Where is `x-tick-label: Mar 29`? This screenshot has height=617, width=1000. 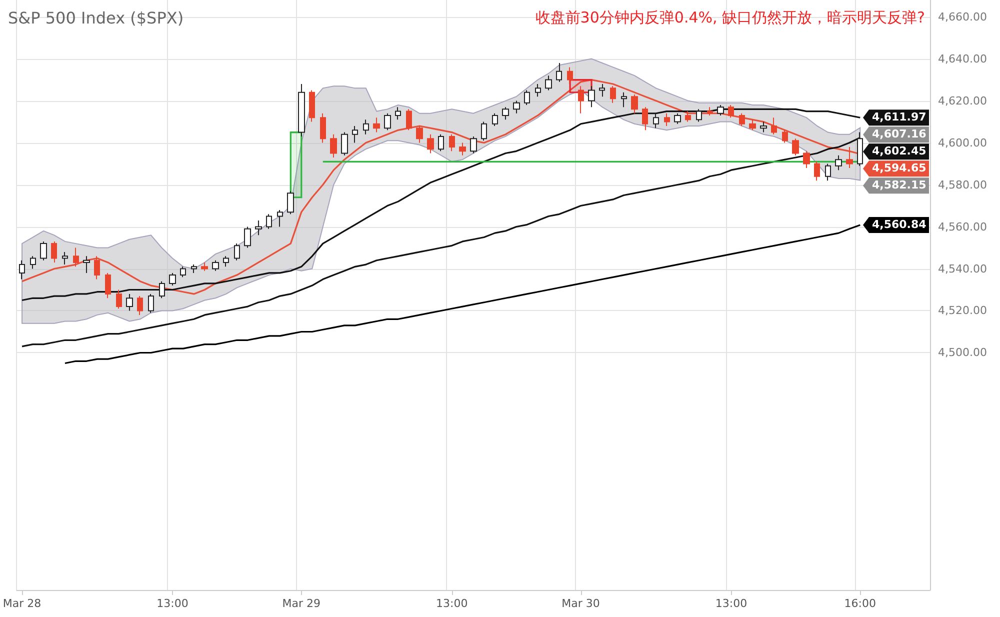
x-tick-label: Mar 29 is located at coordinates (301, 603).